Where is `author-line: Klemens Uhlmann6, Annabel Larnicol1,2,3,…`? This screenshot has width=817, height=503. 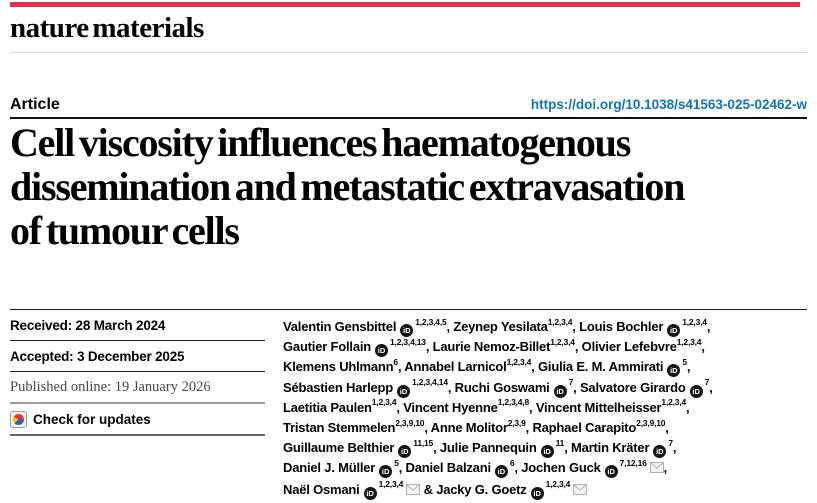
author-line: Klemens Uhlmann6, Annabel Larnicol1,2,3,… is located at coordinates (545, 367).